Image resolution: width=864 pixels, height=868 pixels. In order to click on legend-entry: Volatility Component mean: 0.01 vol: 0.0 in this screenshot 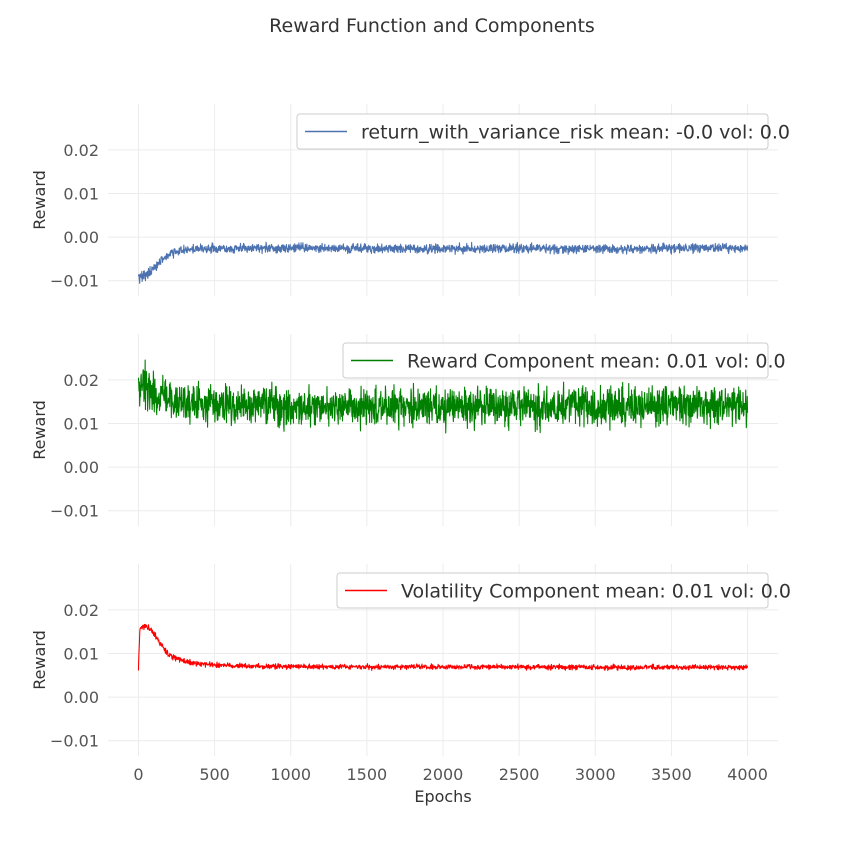, I will do `click(596, 592)`.